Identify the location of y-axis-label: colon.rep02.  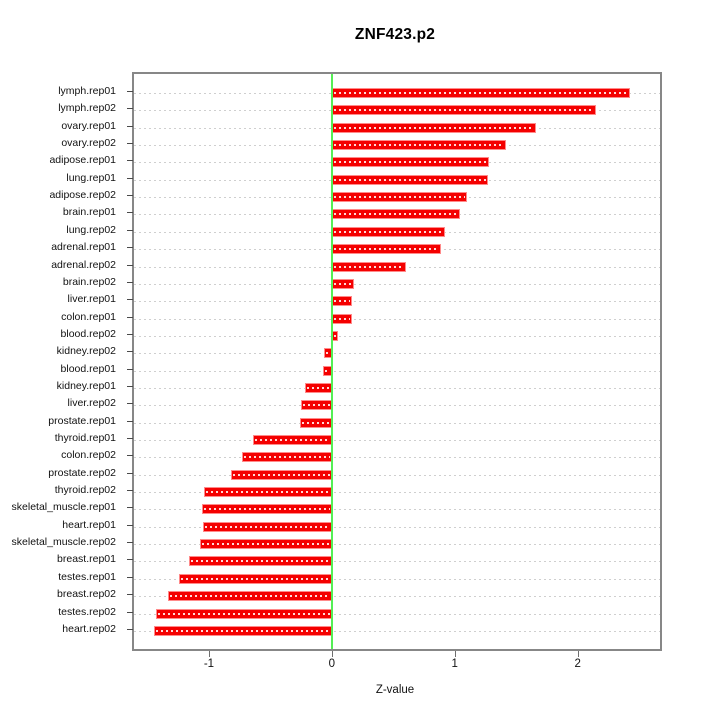
(88, 455).